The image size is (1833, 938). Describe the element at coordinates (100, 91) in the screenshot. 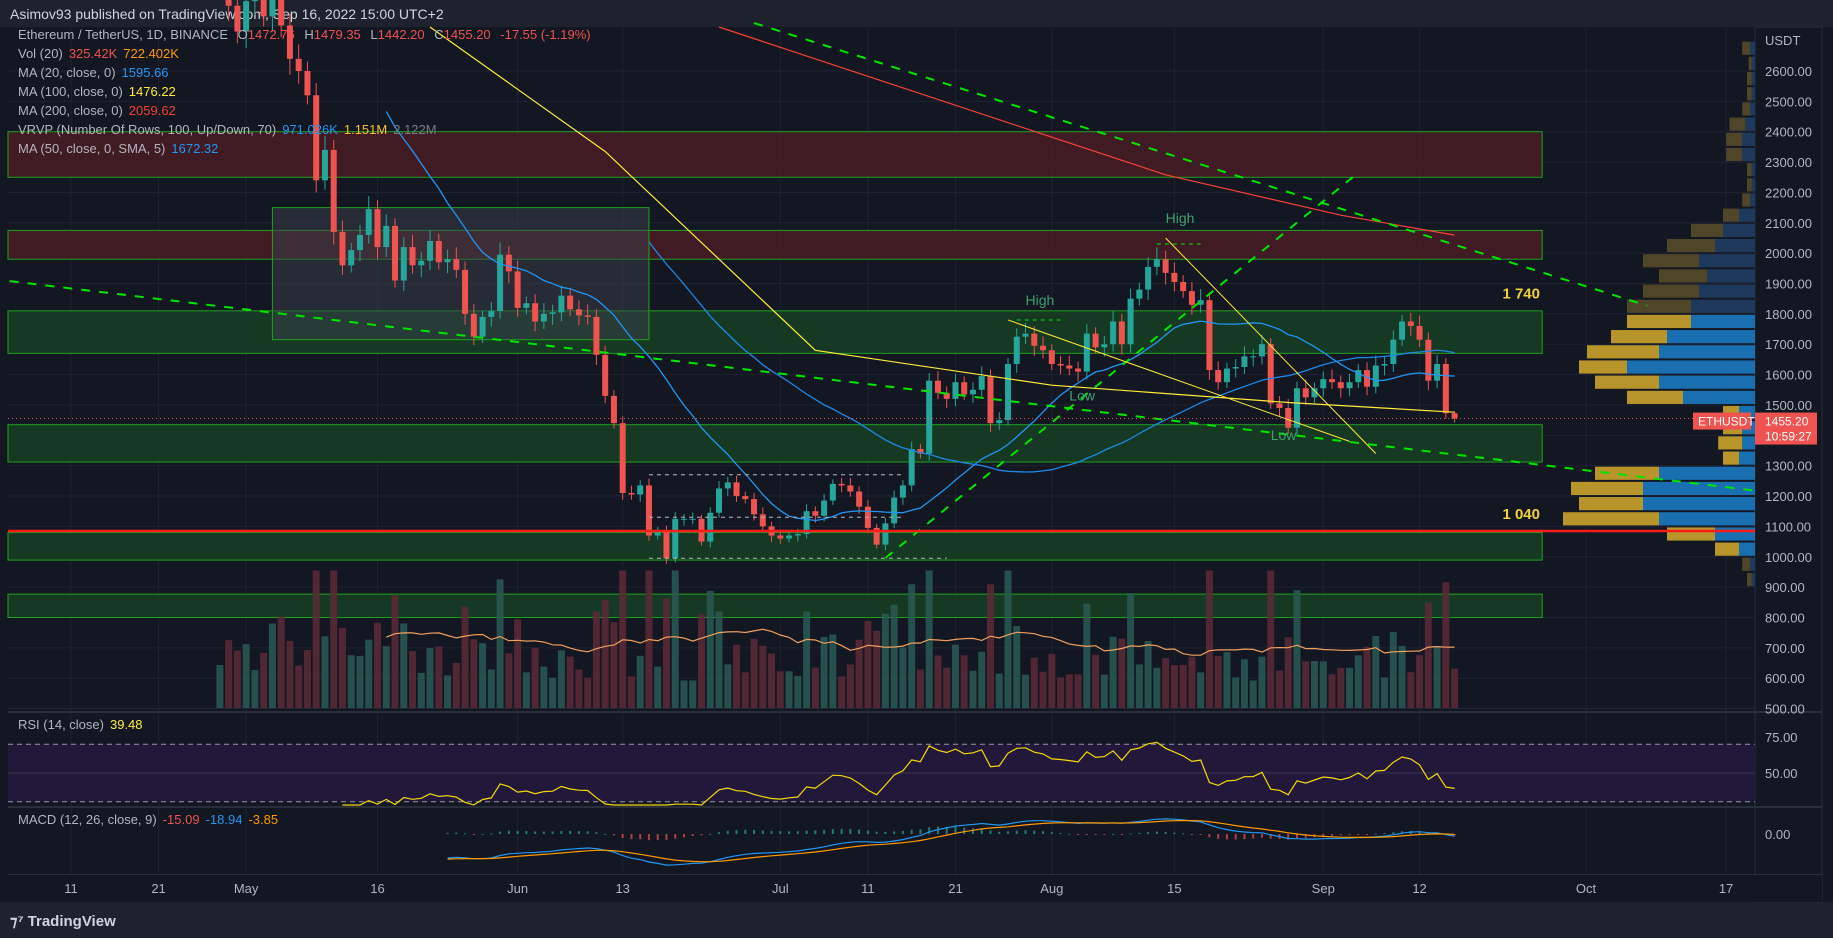

I see `legend-ma100: MA (100, close, 0) 1476.22` at that location.